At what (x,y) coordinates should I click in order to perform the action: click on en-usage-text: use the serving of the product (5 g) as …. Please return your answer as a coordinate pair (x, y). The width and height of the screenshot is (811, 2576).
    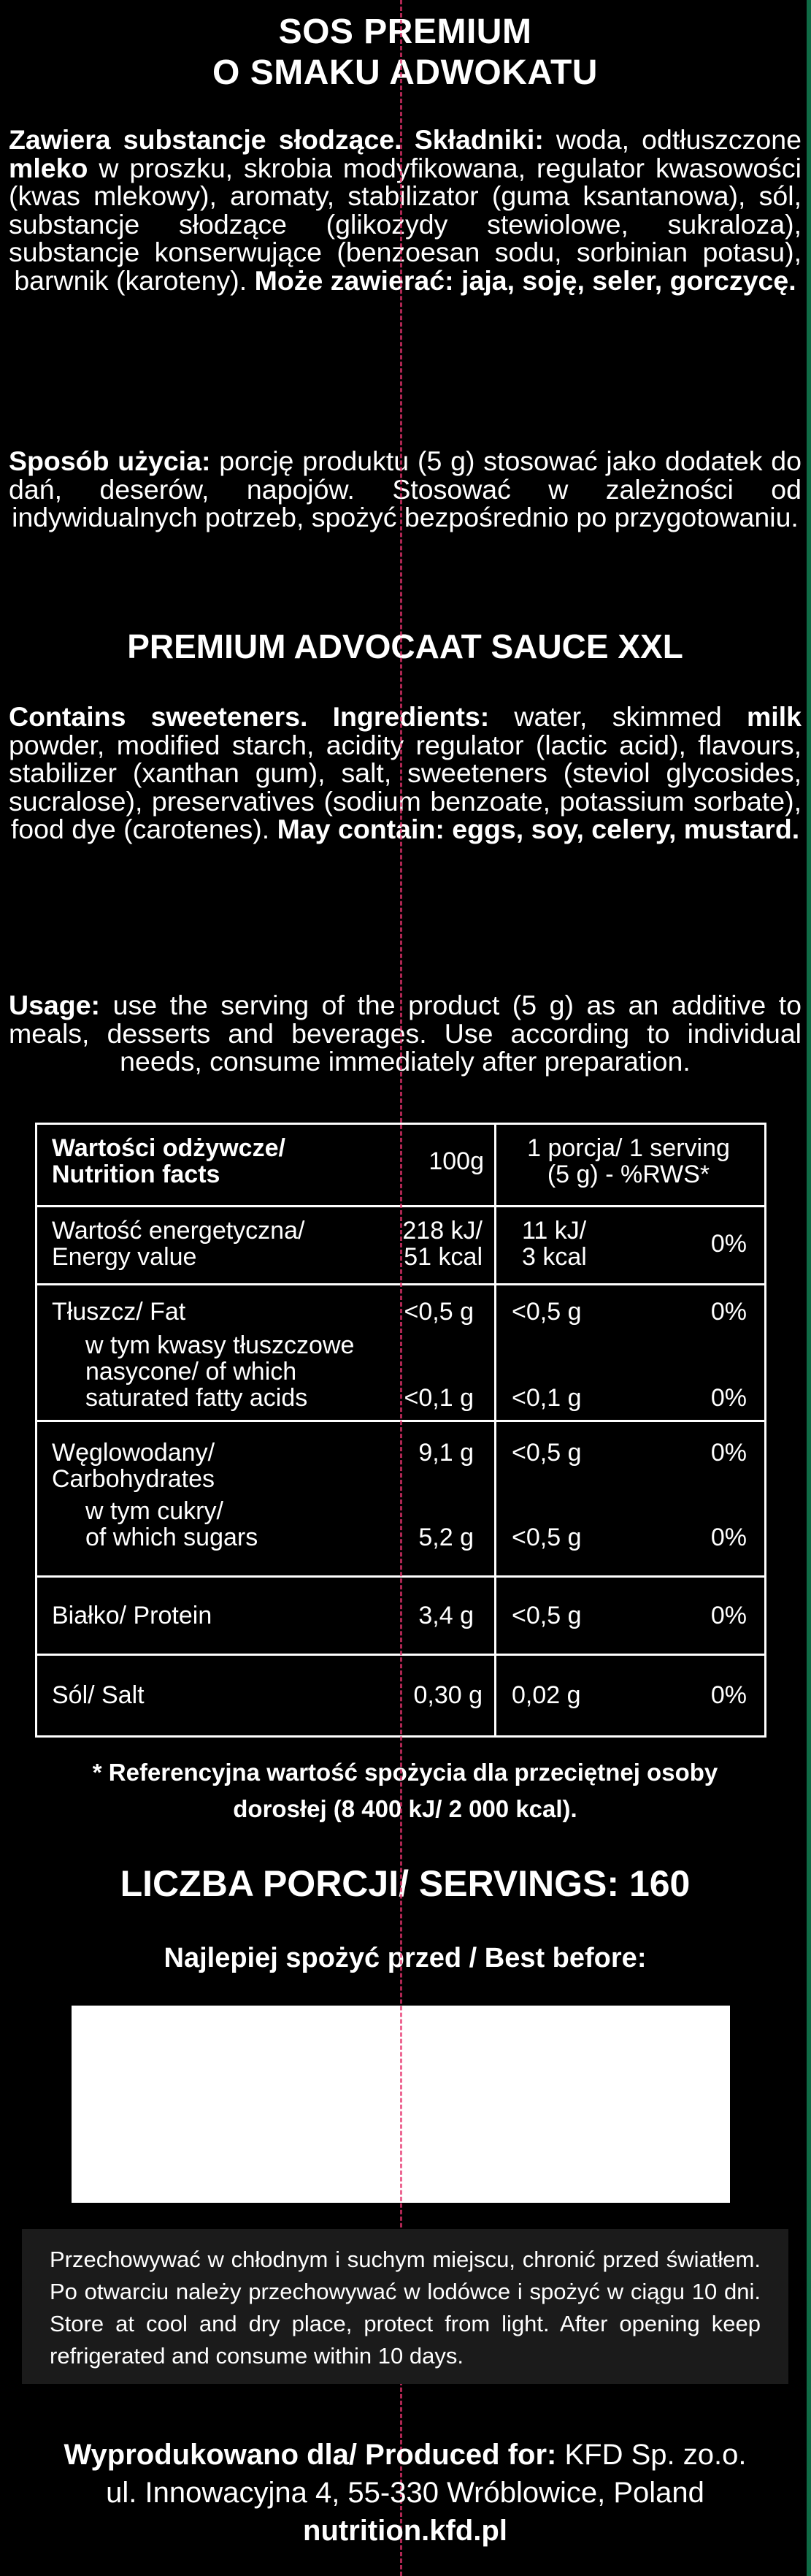
    Looking at the image, I should click on (405, 1033).